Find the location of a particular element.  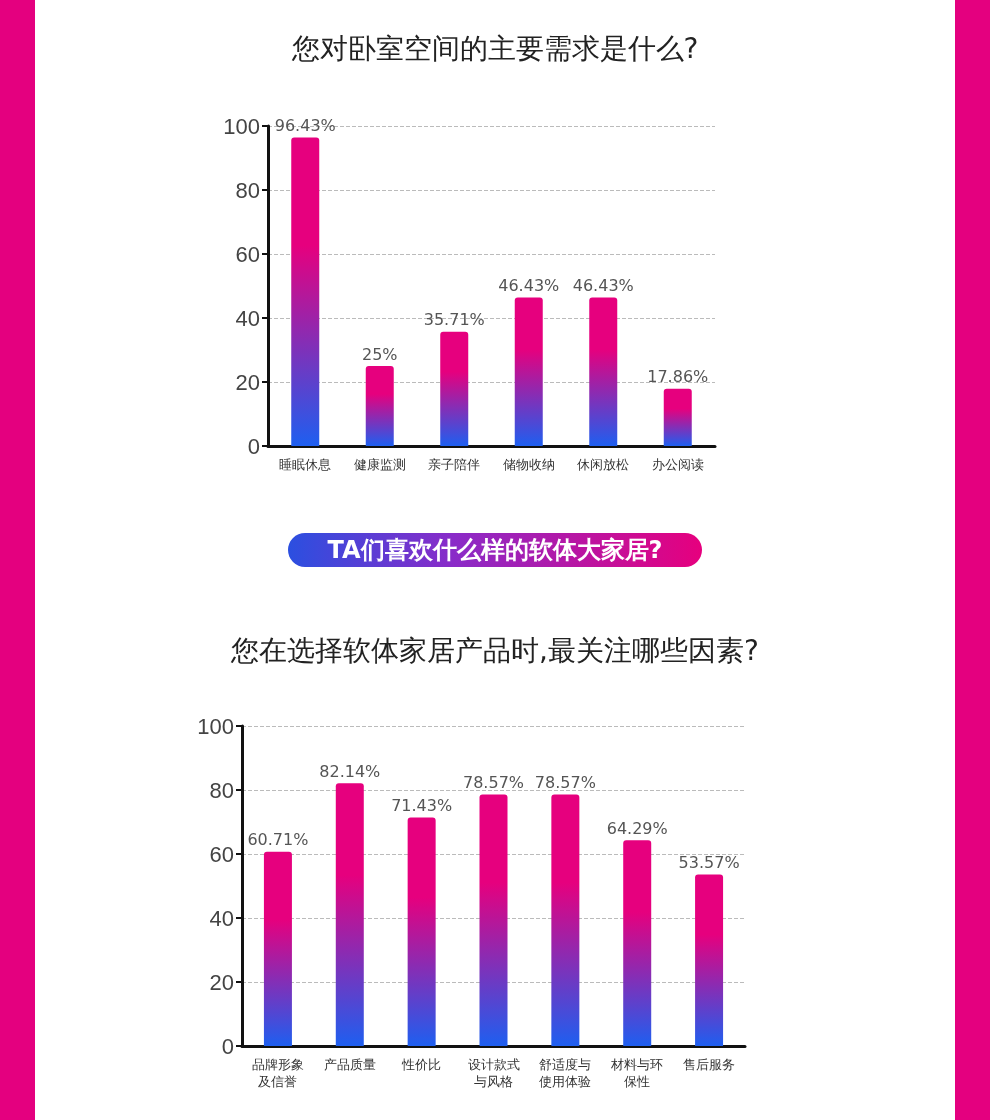

x-tick-label: 睡眠休息 is located at coordinates (305, 464).